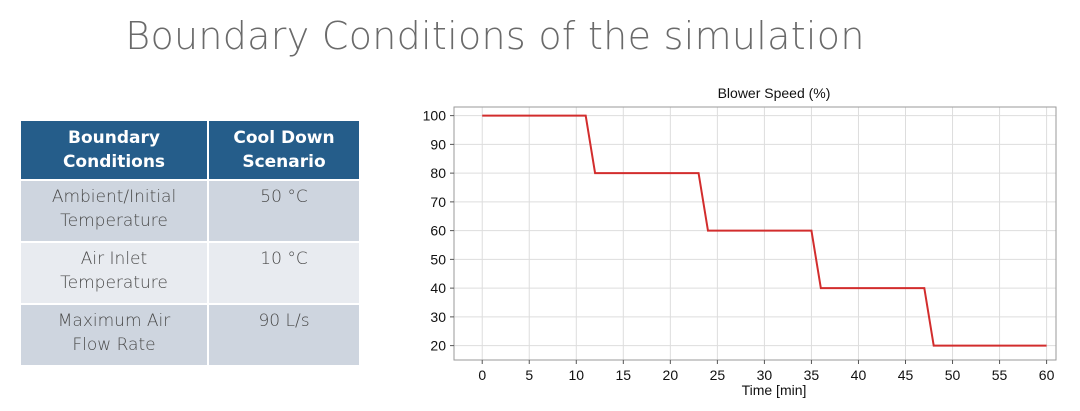  Describe the element at coordinates (765, 375) in the screenshot. I see `x-tick-label: 30` at that location.